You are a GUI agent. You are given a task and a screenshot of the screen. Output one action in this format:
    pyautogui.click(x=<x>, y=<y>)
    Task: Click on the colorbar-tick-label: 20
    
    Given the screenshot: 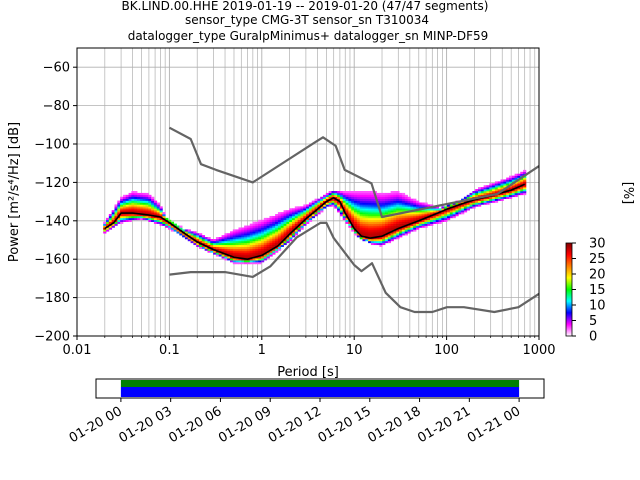 What is the action you would take?
    pyautogui.click(x=597, y=275)
    